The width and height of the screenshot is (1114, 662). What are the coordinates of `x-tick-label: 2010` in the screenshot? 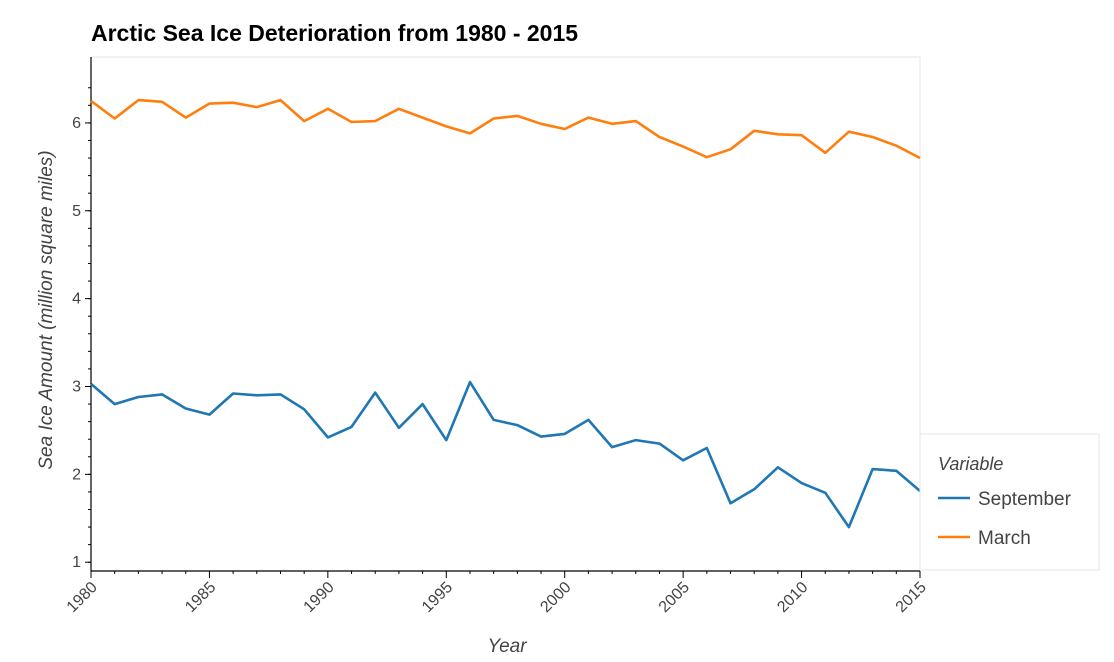 It's located at (792, 597).